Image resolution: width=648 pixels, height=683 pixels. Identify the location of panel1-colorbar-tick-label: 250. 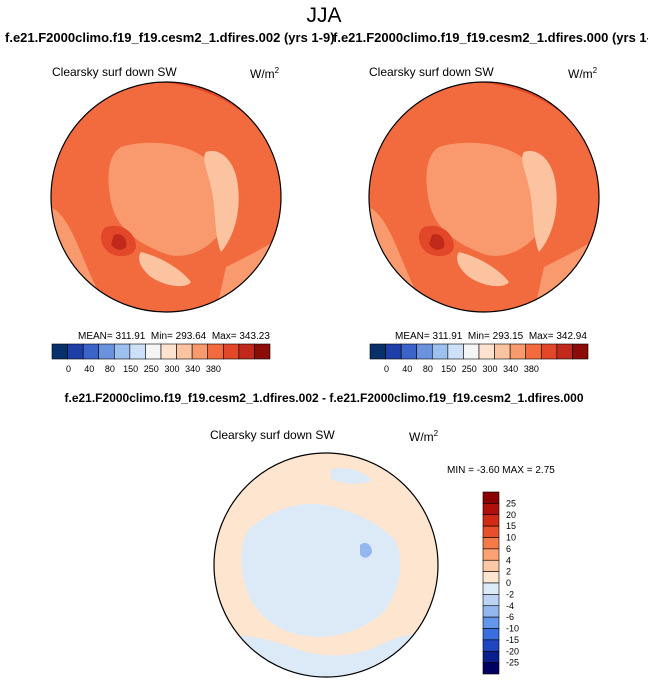
(151, 369).